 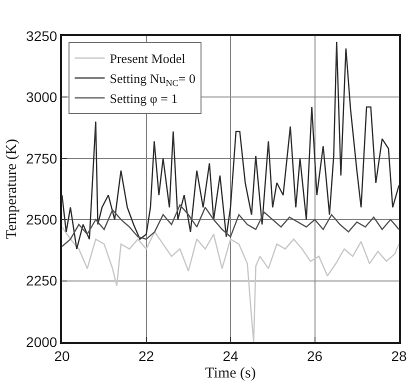 I want to click on x-tick-label: 26, so click(x=314, y=356).